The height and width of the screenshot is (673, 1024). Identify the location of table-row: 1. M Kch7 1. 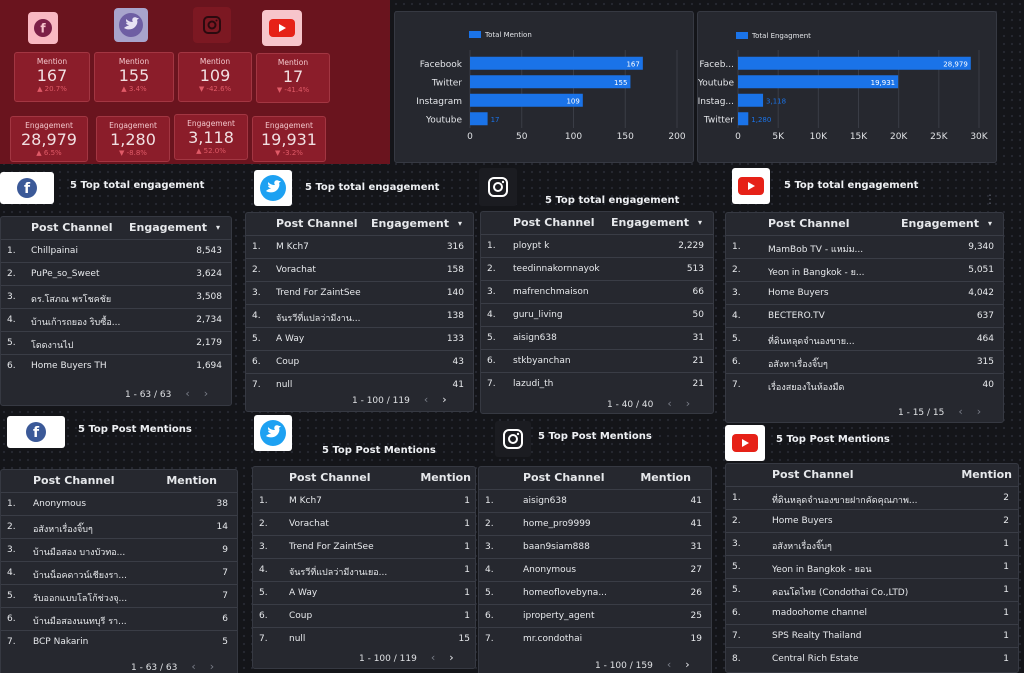
(364, 500).